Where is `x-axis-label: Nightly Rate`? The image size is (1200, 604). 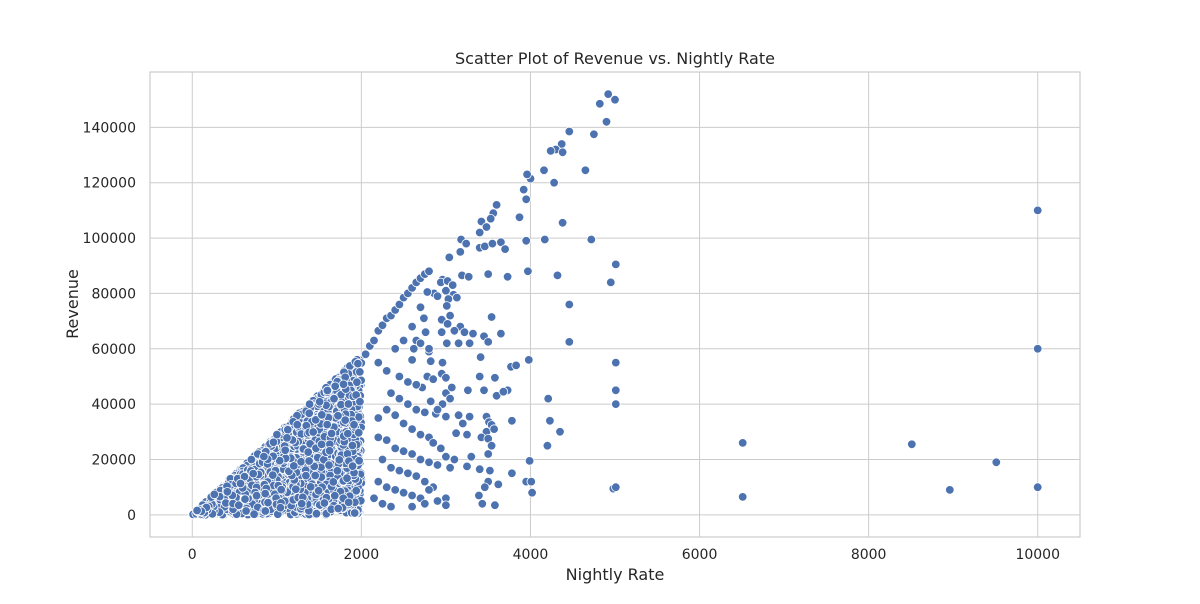 x-axis-label: Nightly Rate is located at coordinates (615, 574).